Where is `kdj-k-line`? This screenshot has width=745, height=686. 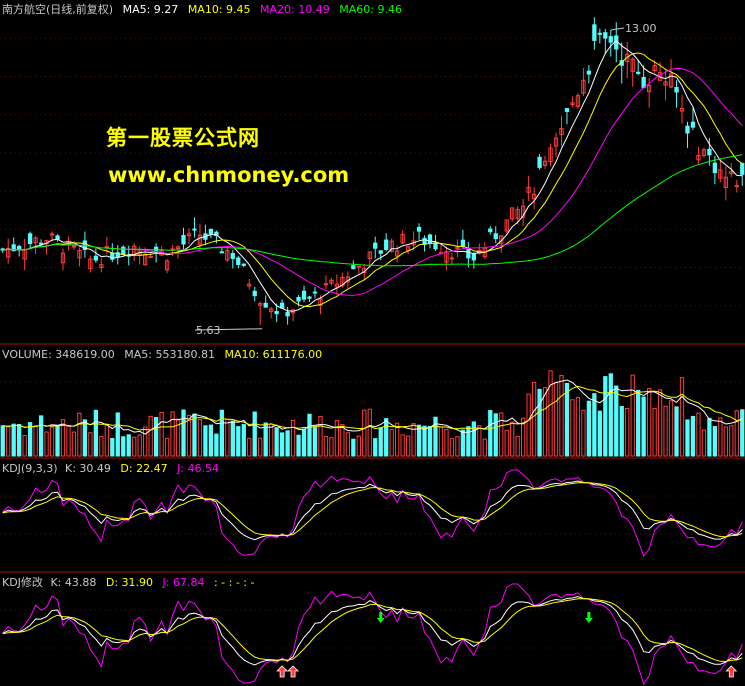 kdj-k-line is located at coordinates (372, 510).